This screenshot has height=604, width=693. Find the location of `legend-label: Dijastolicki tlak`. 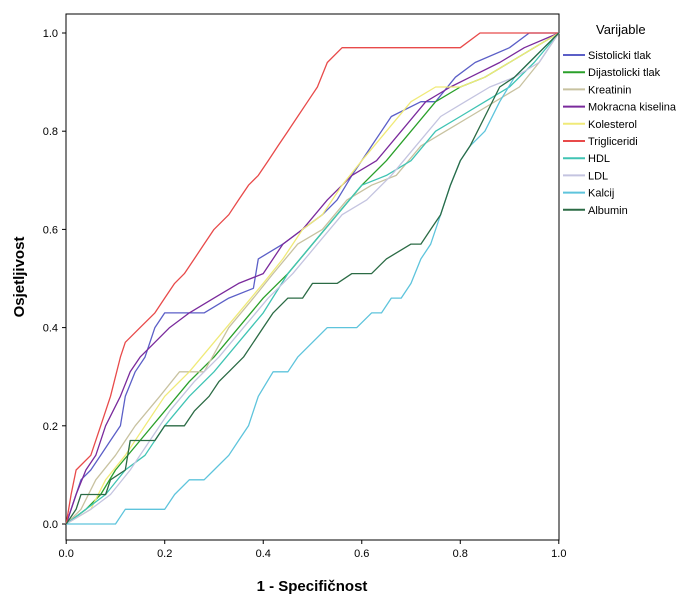

legend-label: Dijastolicki tlak is located at coordinates (624, 73).